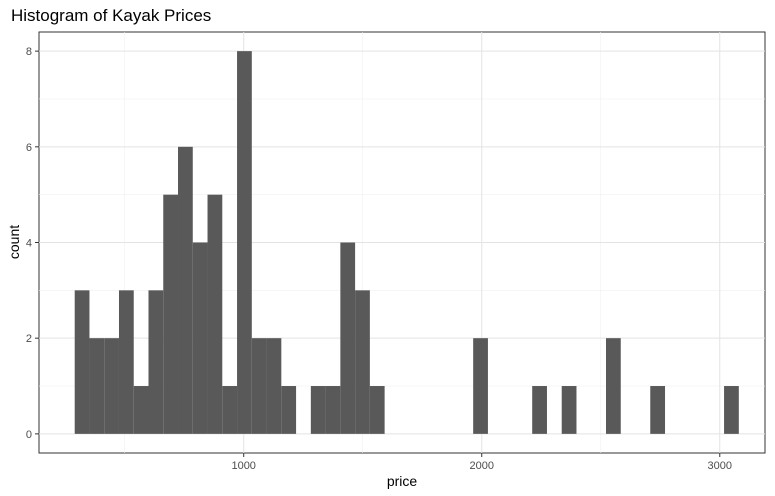 The width and height of the screenshot is (775, 496). What do you see at coordinates (29, 339) in the screenshot?
I see `y-tick-label: 2` at bounding box center [29, 339].